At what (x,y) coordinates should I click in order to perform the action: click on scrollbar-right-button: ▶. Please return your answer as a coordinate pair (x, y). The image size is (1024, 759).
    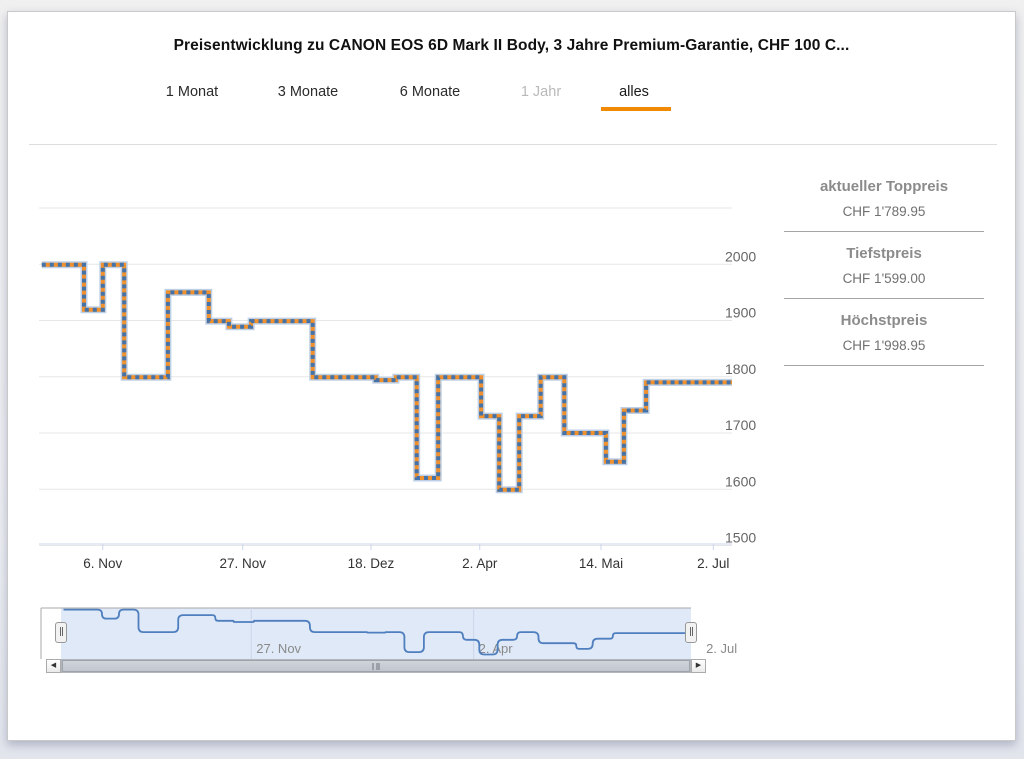
    Looking at the image, I should click on (698, 666).